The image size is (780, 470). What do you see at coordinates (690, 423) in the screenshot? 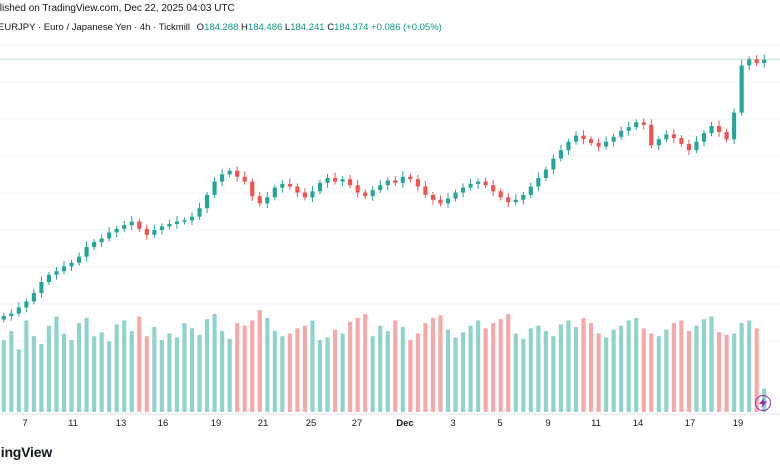
I see `x-tick-label: 17` at bounding box center [690, 423].